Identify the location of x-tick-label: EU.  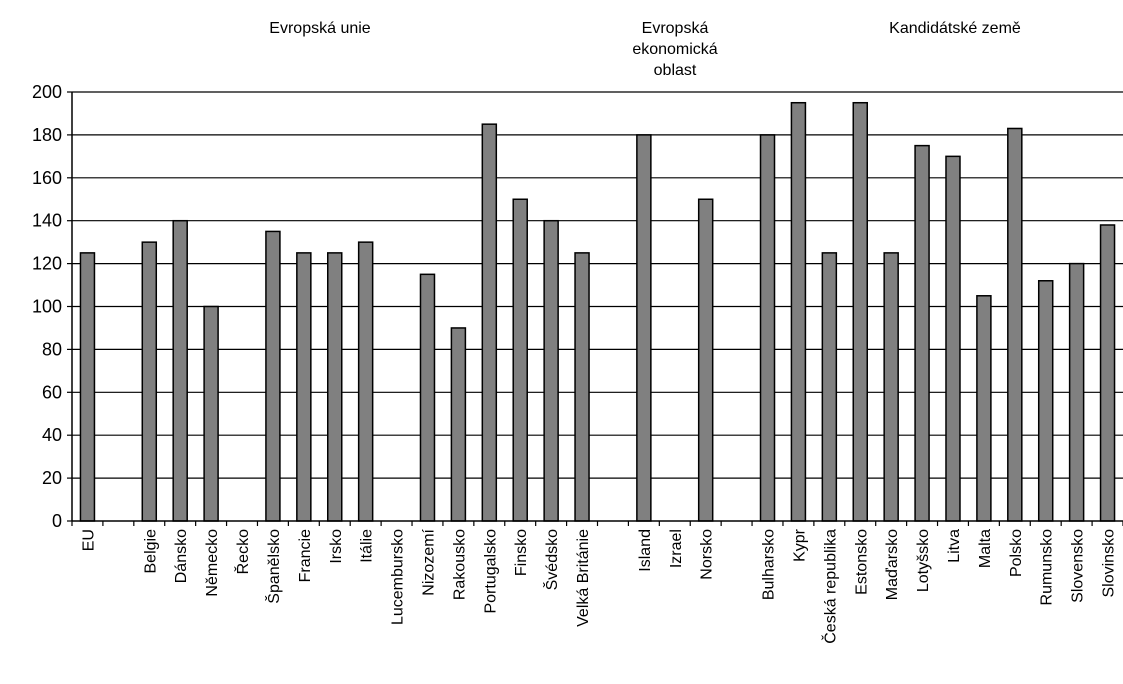
(88, 540).